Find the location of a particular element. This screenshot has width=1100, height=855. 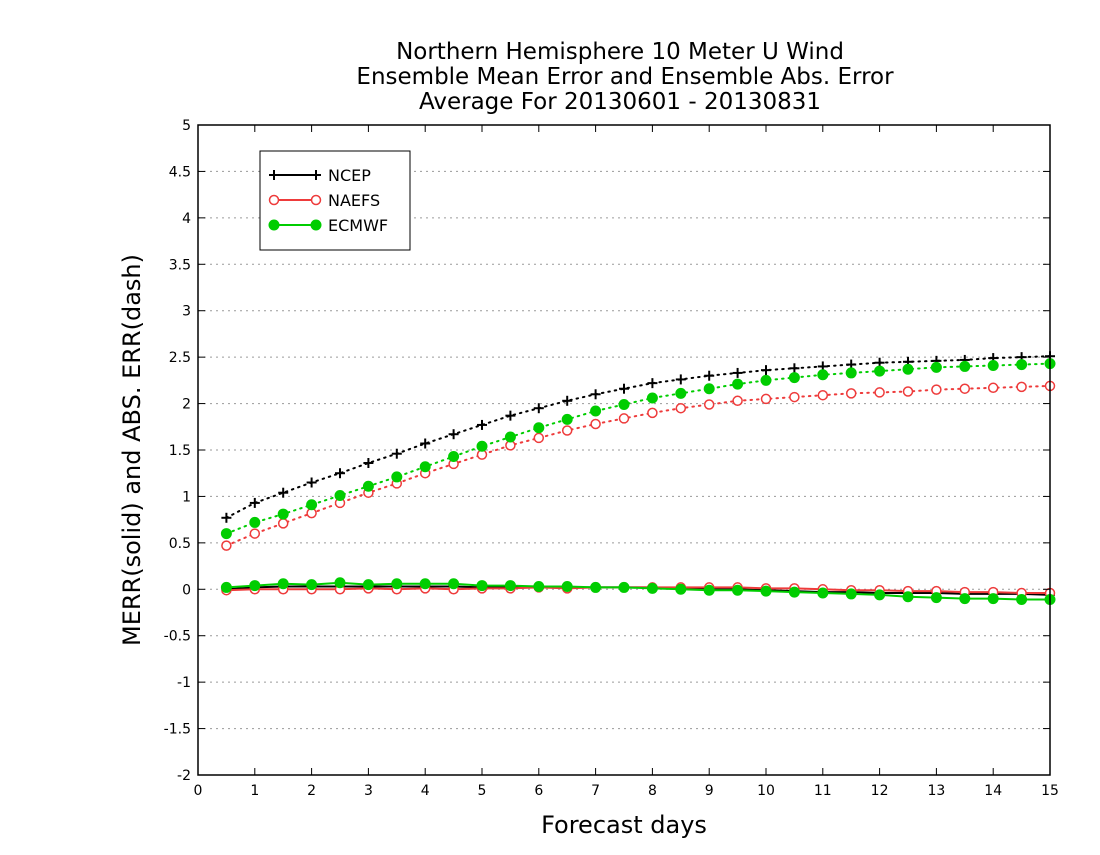

x-tick-label: 11 is located at coordinates (823, 791).